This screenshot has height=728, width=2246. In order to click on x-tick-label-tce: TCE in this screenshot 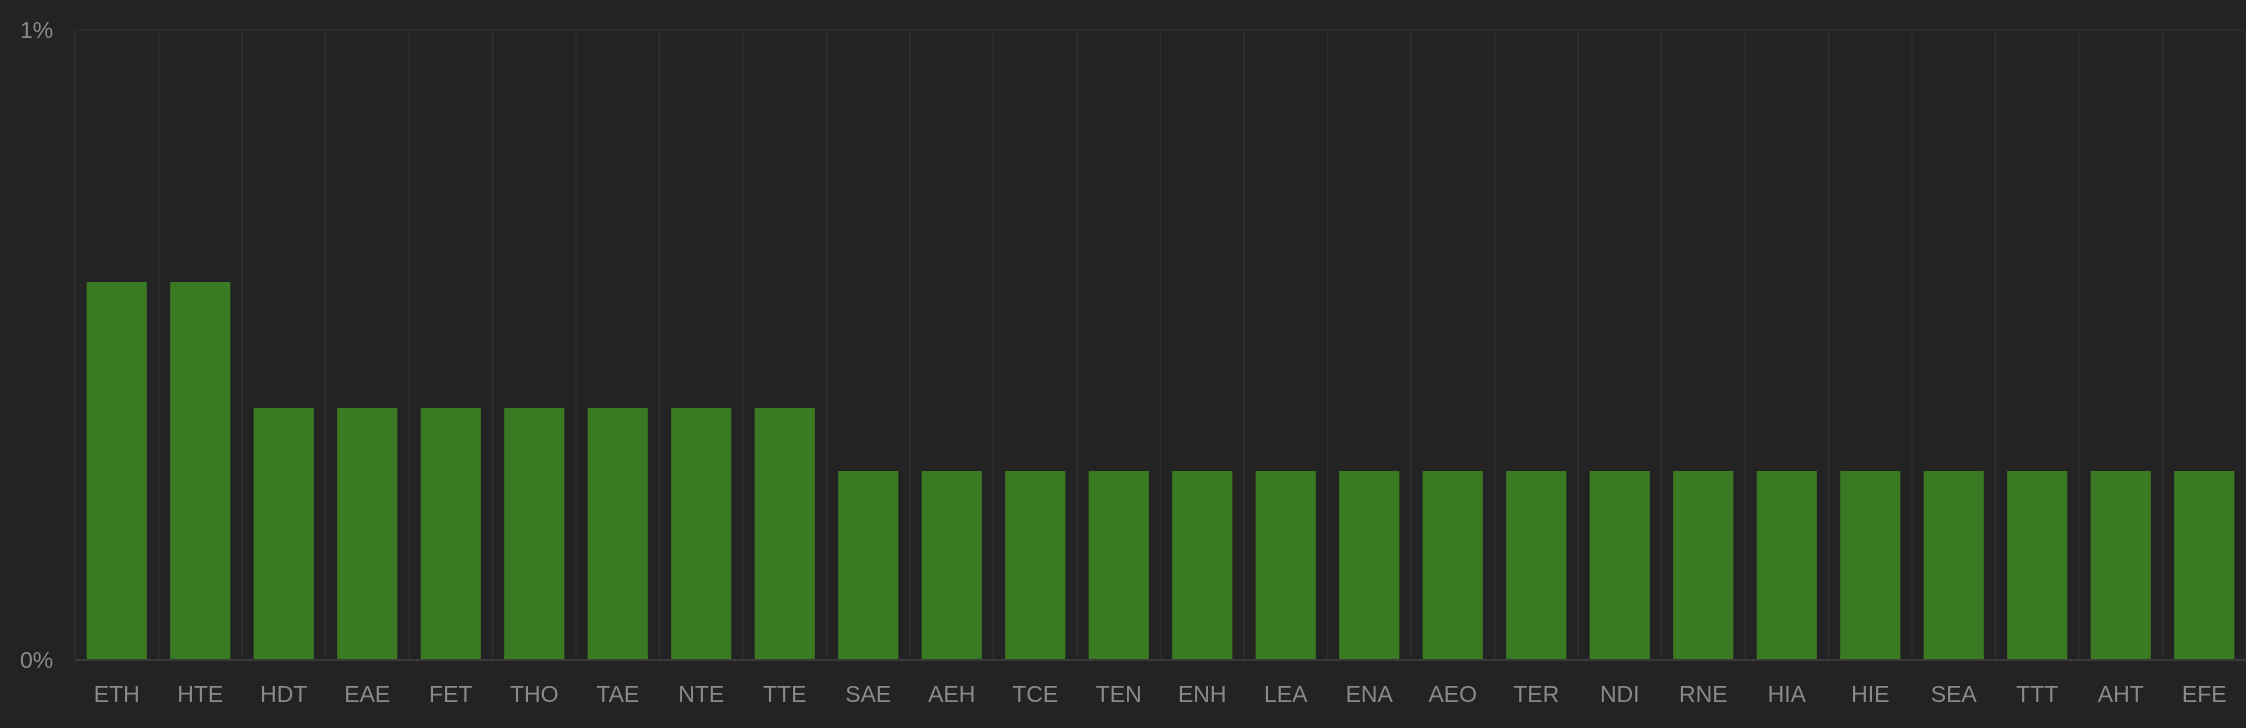, I will do `click(1035, 694)`.